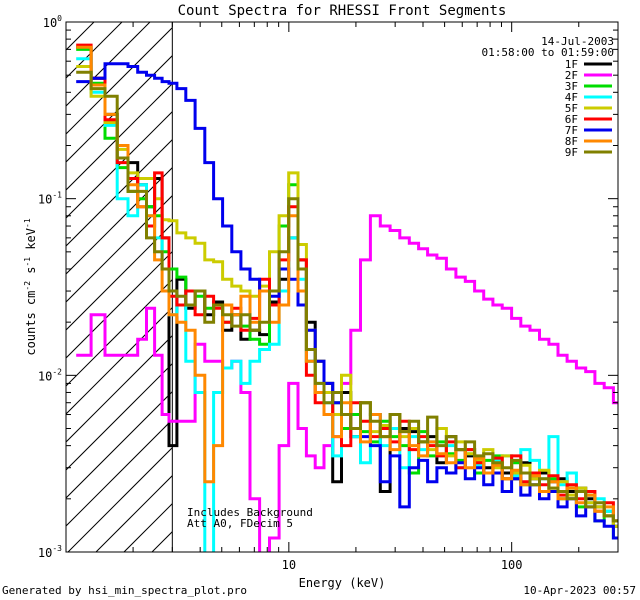  Describe the element at coordinates (50, 552) in the screenshot. I see `y-tick-label: 10⁻³` at that location.